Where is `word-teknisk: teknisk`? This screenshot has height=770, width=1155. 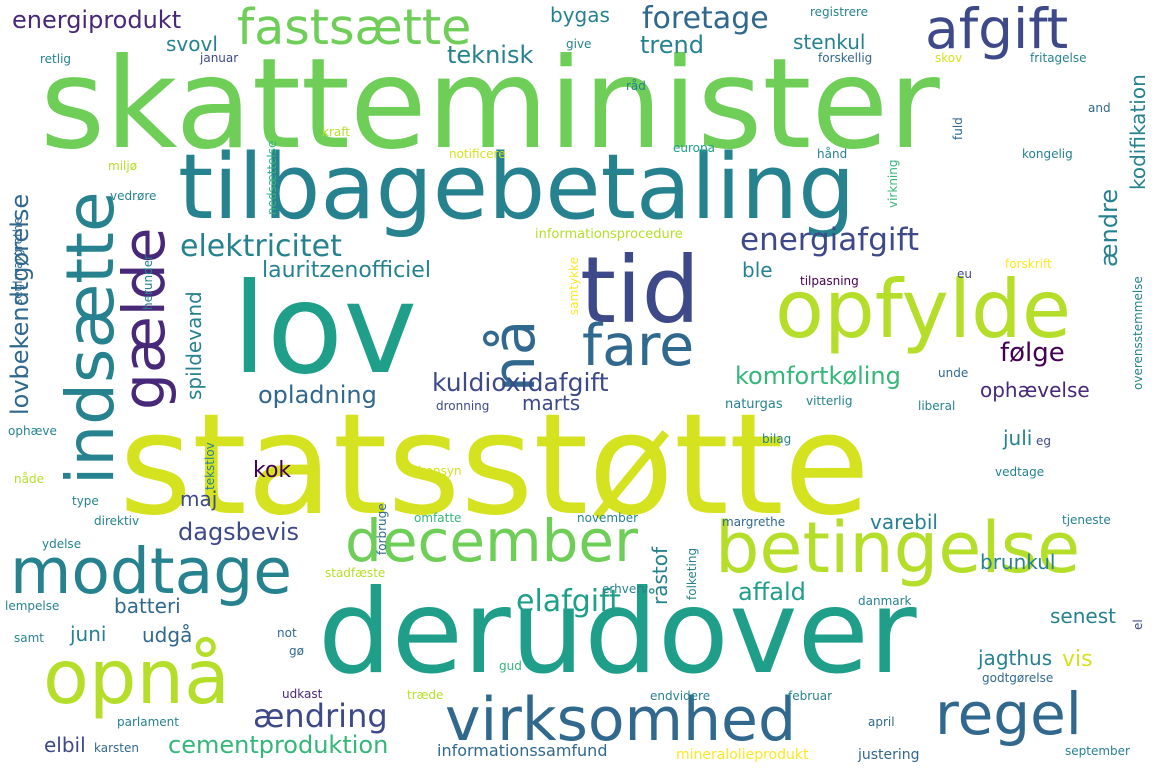
word-teknisk: teknisk is located at coordinates (490, 55).